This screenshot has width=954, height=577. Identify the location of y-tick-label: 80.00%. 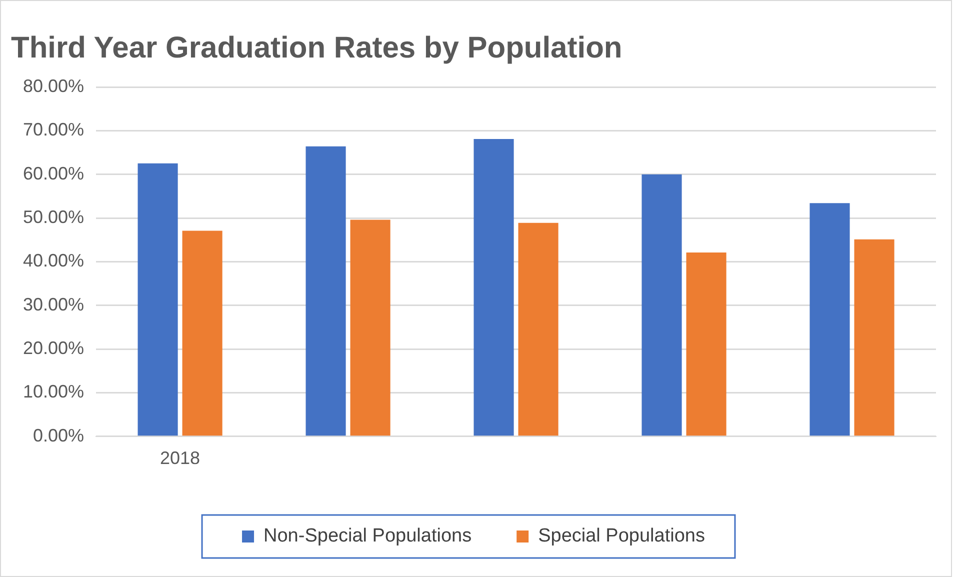
(53, 86).